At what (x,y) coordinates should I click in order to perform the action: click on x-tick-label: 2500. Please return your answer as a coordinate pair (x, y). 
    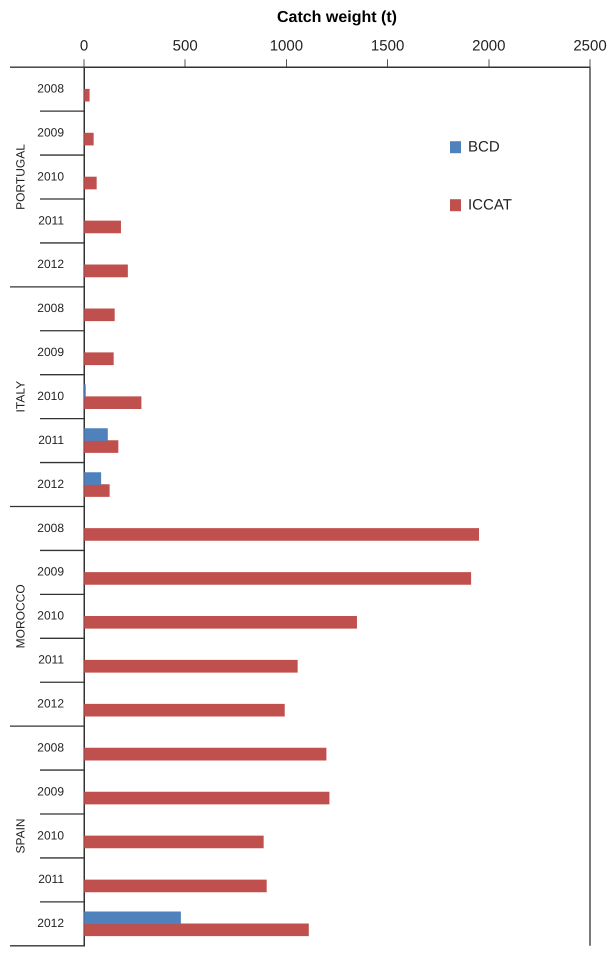
    Looking at the image, I should click on (590, 45).